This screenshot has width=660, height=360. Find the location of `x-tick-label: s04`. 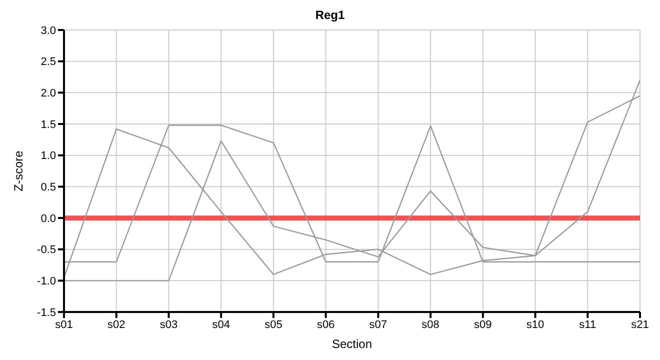

x-tick-label: s04 is located at coordinates (221, 324).